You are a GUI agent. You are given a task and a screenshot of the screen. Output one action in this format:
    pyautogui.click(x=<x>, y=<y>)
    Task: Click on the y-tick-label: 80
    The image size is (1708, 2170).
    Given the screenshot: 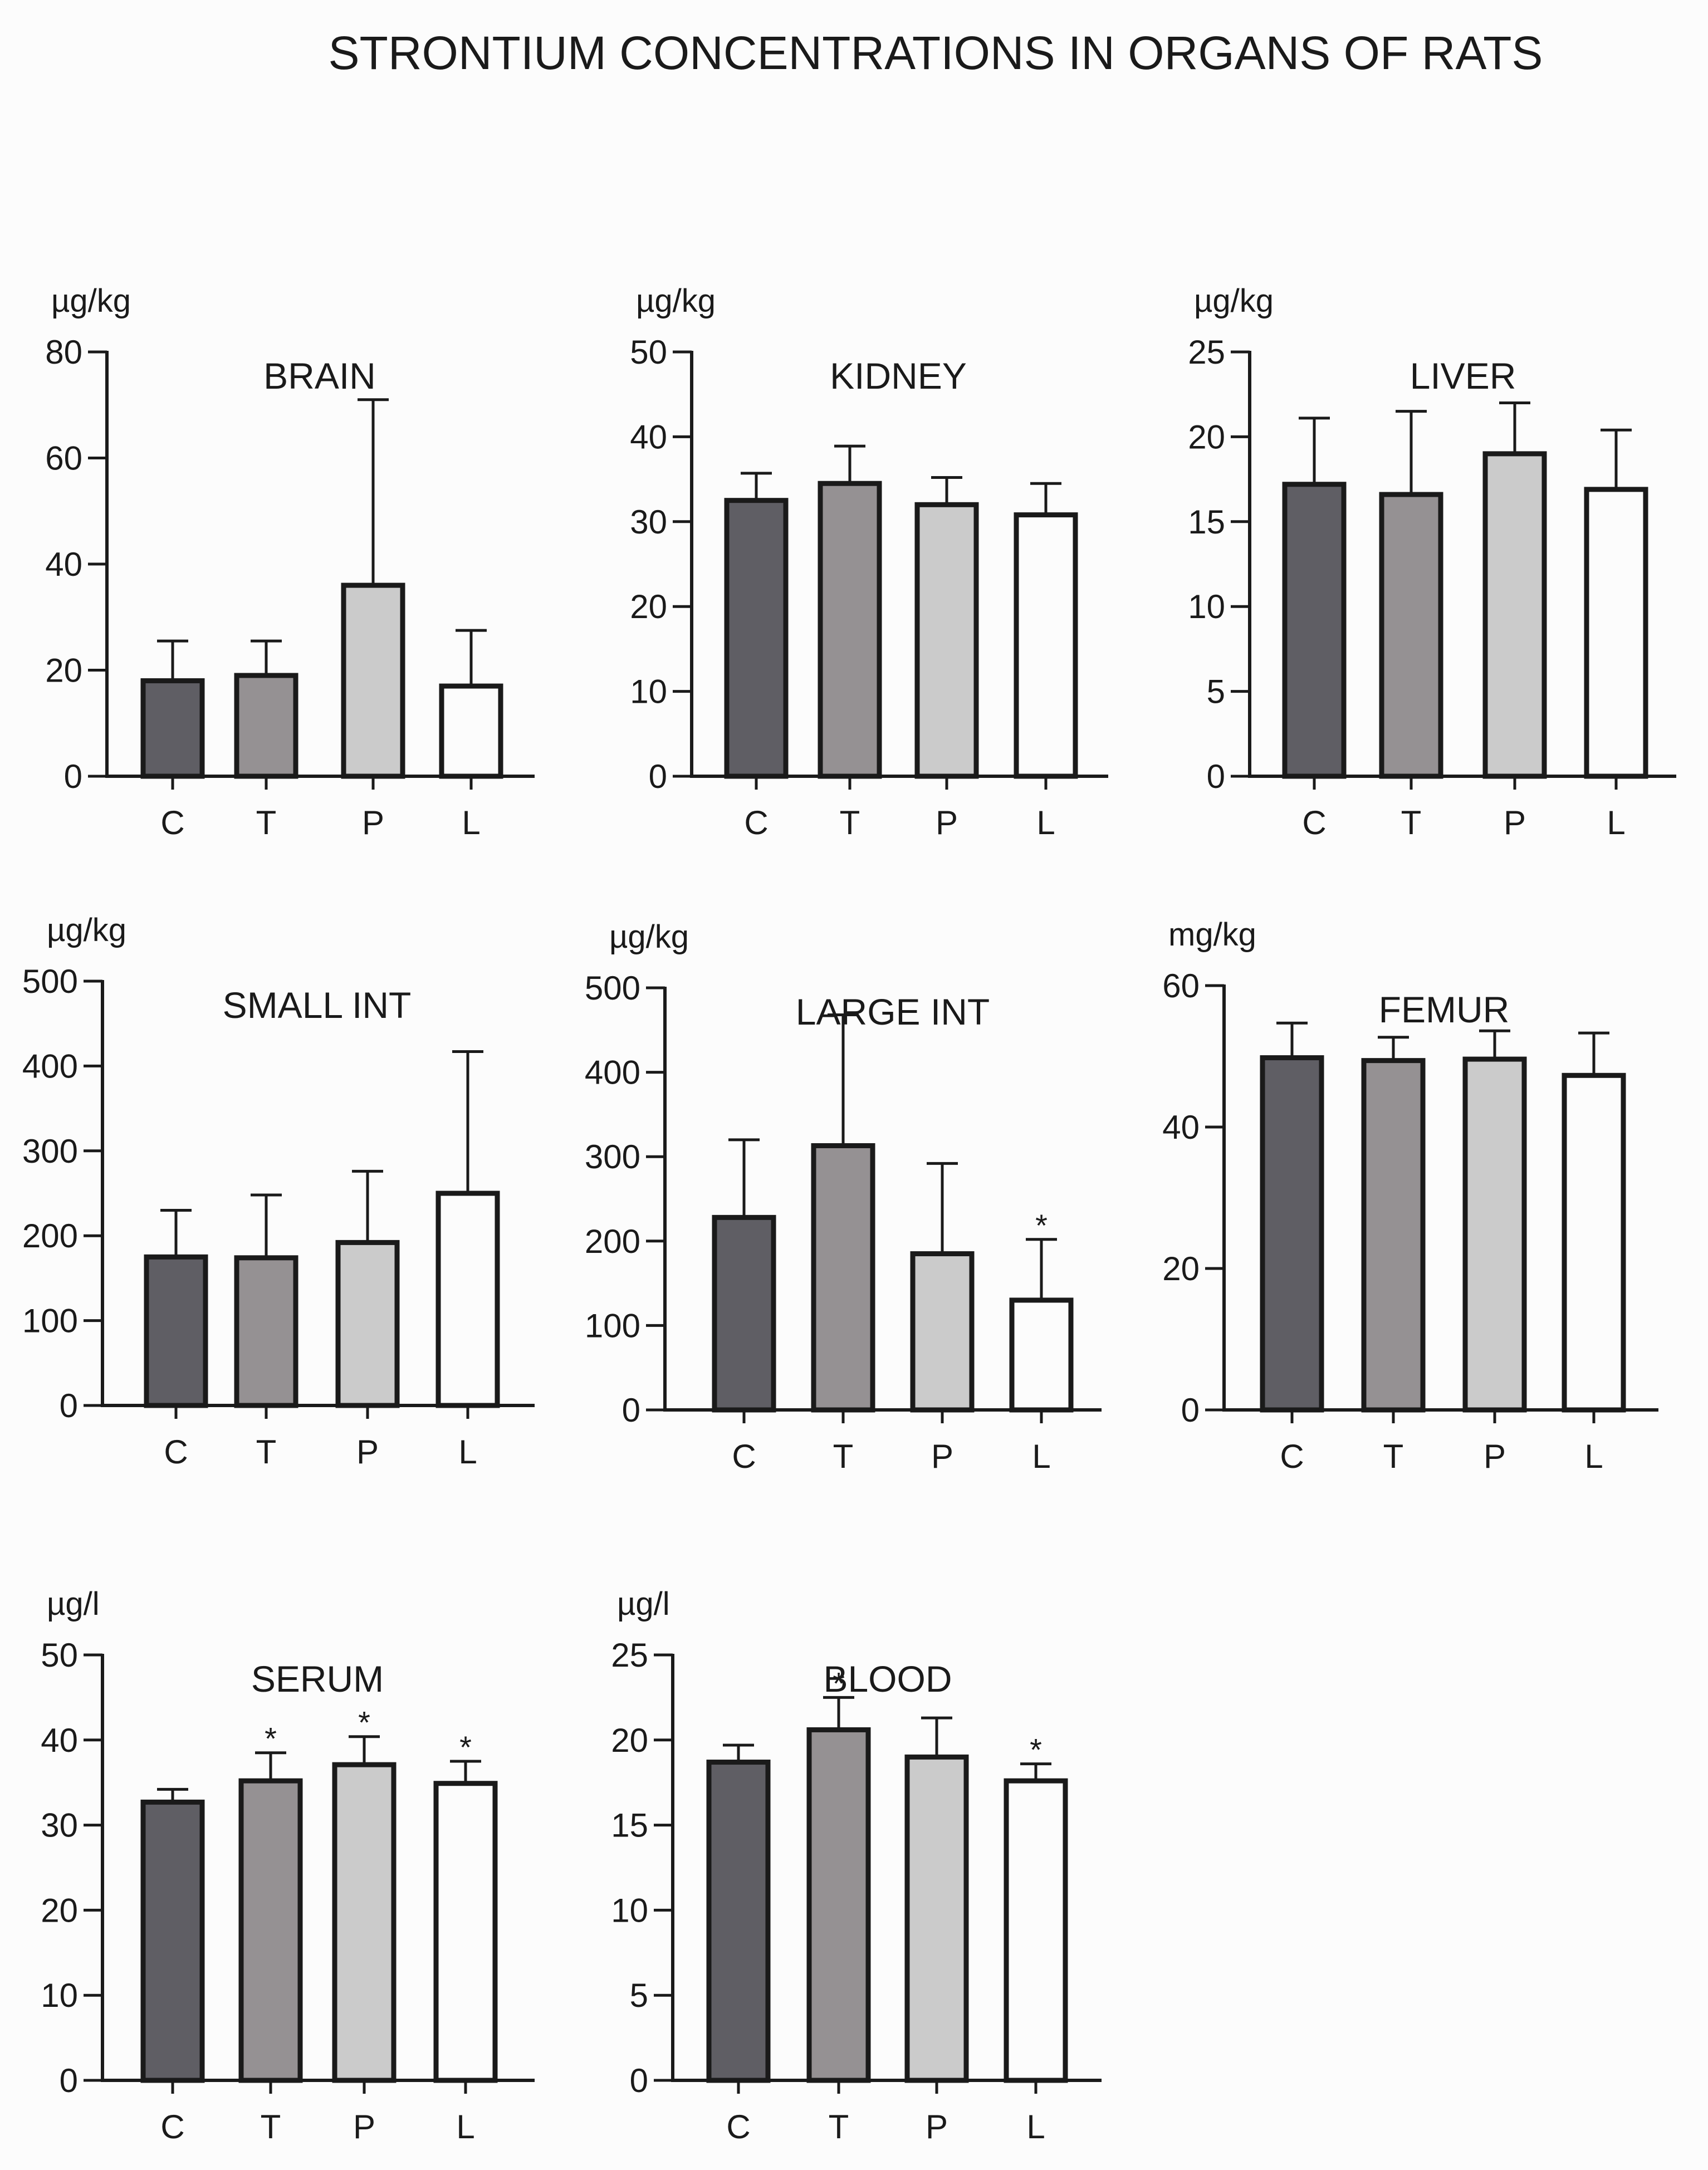 What is the action you would take?
    pyautogui.click(x=63, y=352)
    